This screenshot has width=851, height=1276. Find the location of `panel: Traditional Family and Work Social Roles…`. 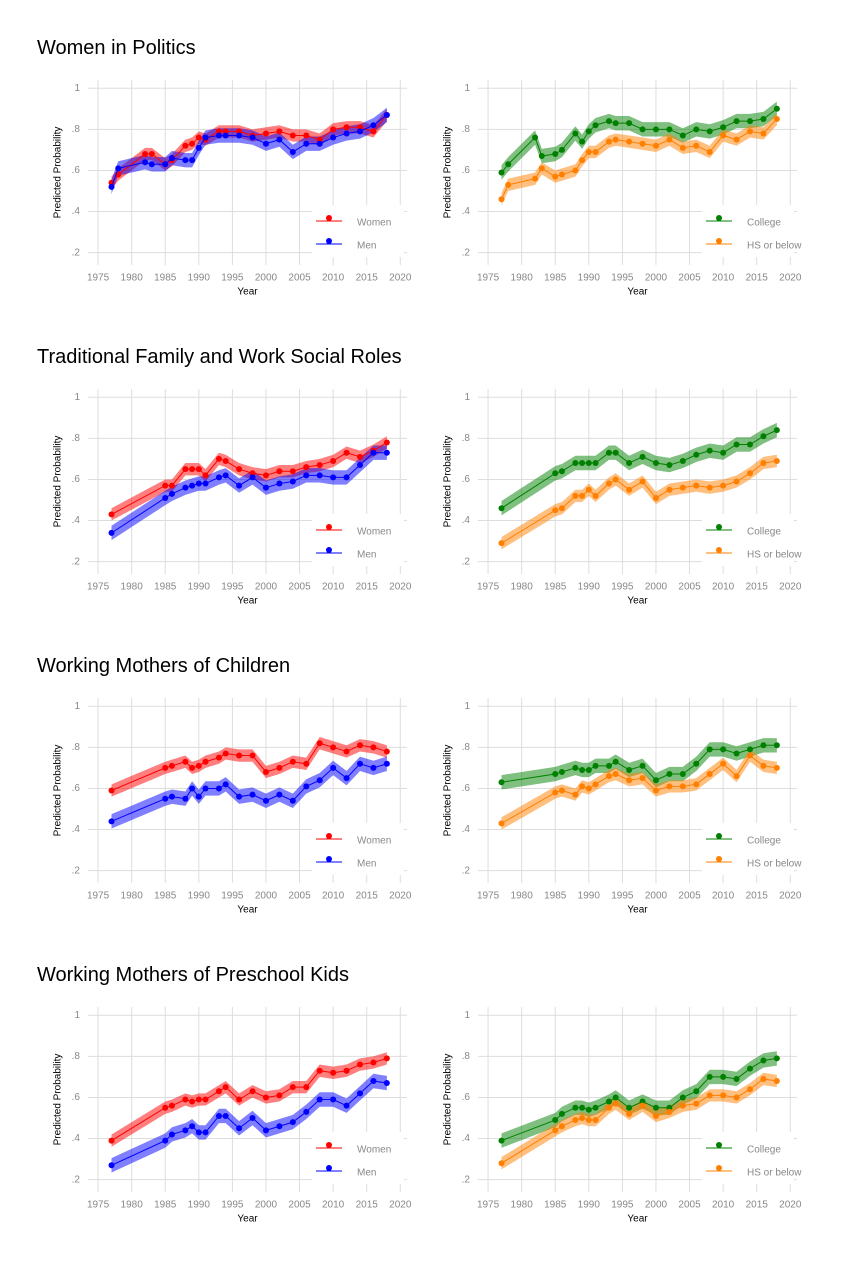

panel: Traditional Family and Work Social Roles… is located at coordinates (224, 476).